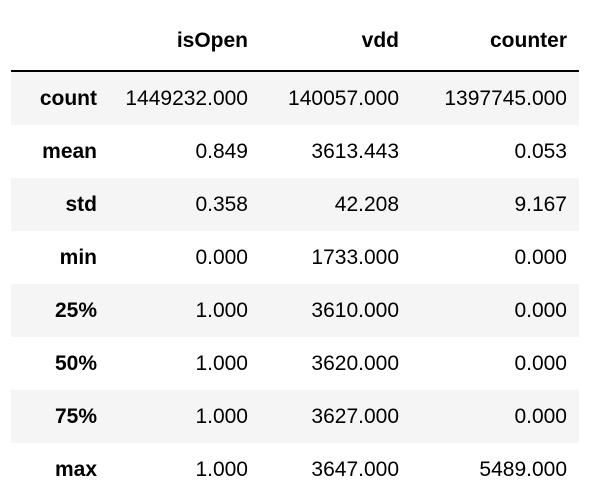 The image size is (598, 500). I want to click on cell-vdd: 1733.000, so click(355, 257).